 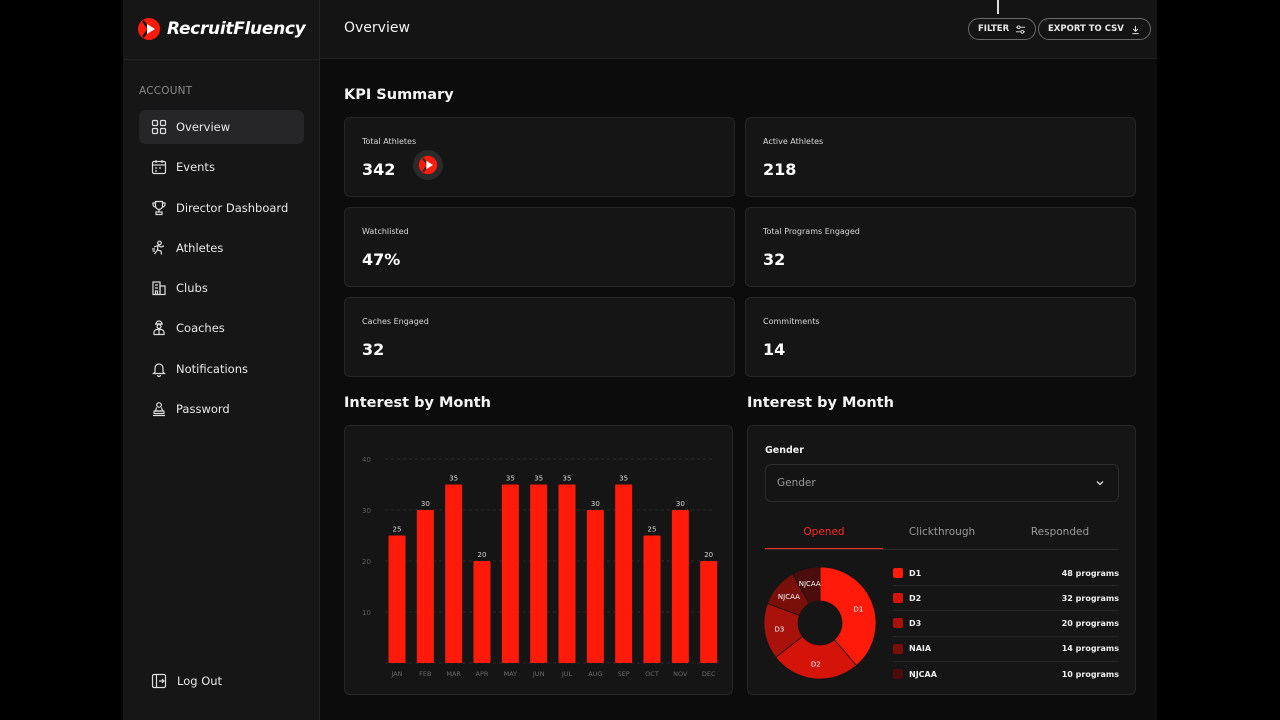 I want to click on x-tick-label: AUG, so click(x=595, y=674).